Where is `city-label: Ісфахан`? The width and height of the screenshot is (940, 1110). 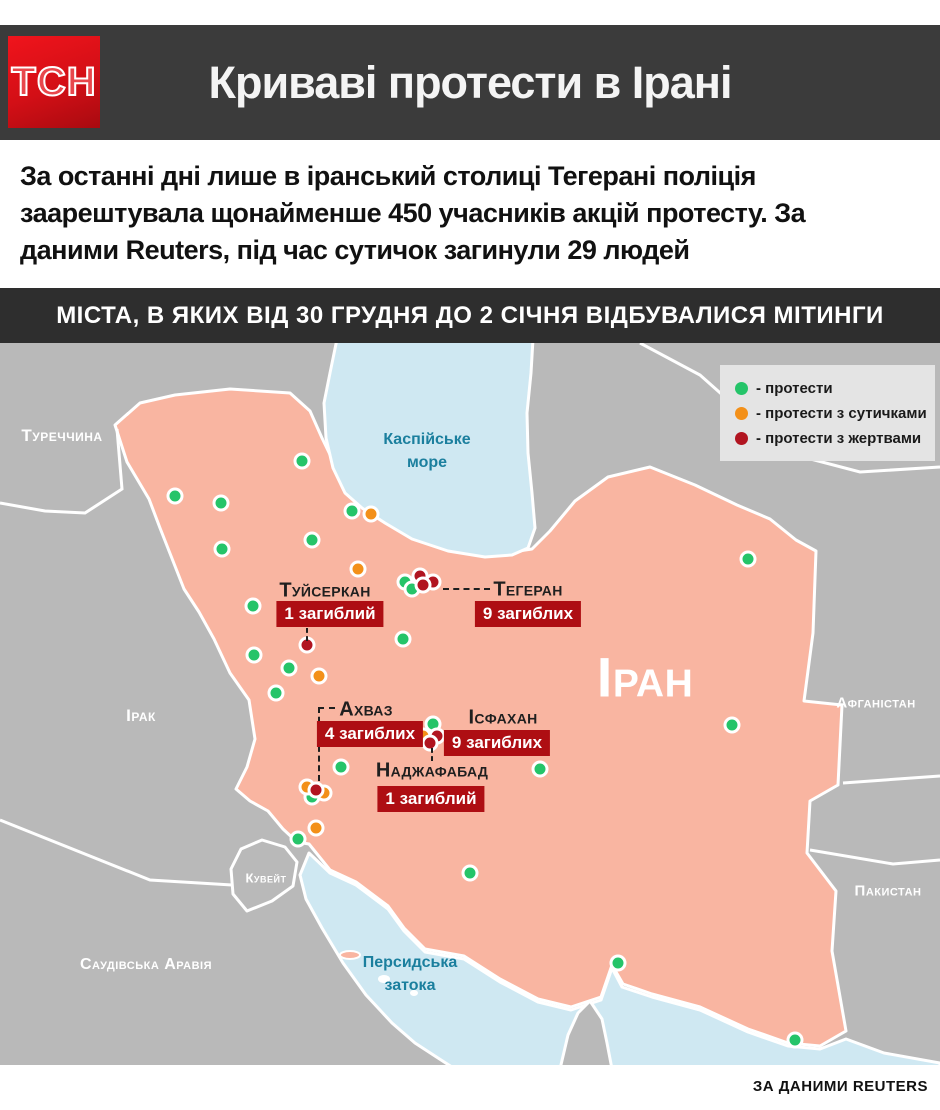 city-label: Ісфахан is located at coordinates (503, 717).